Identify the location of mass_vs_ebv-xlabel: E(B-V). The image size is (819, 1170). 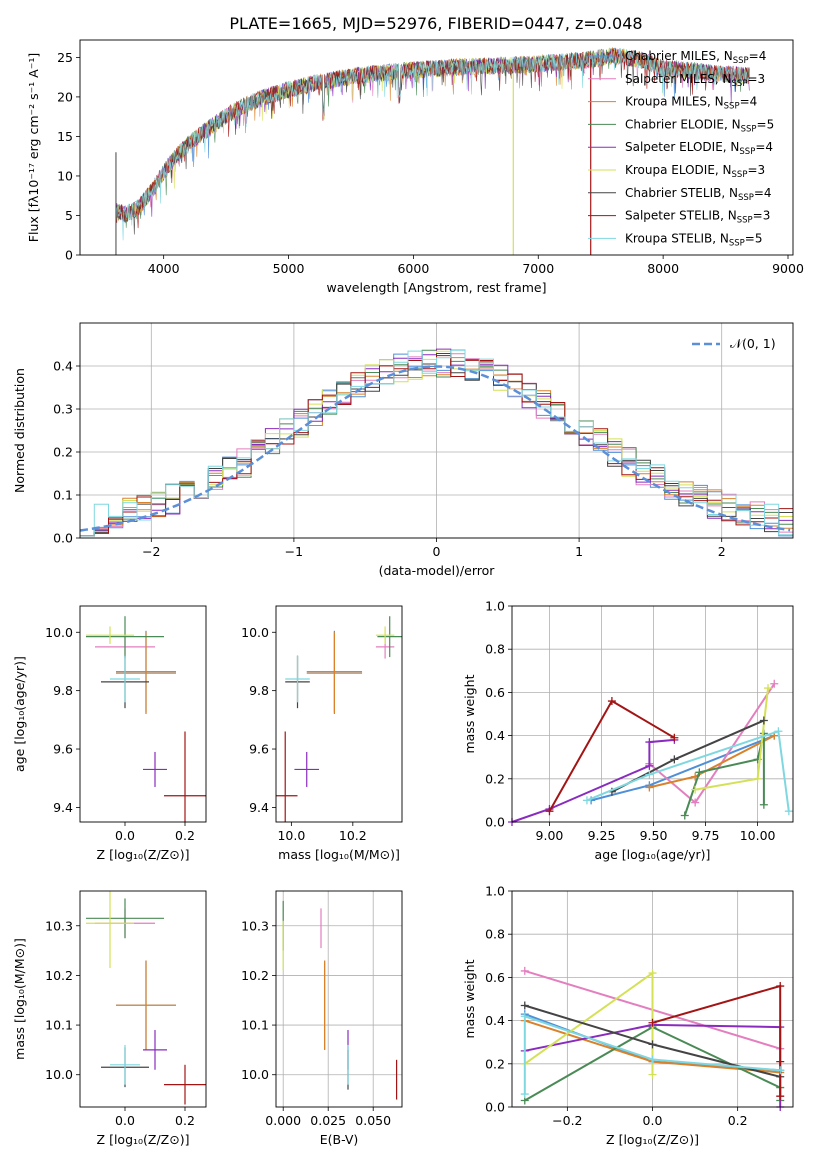
(339, 1139).